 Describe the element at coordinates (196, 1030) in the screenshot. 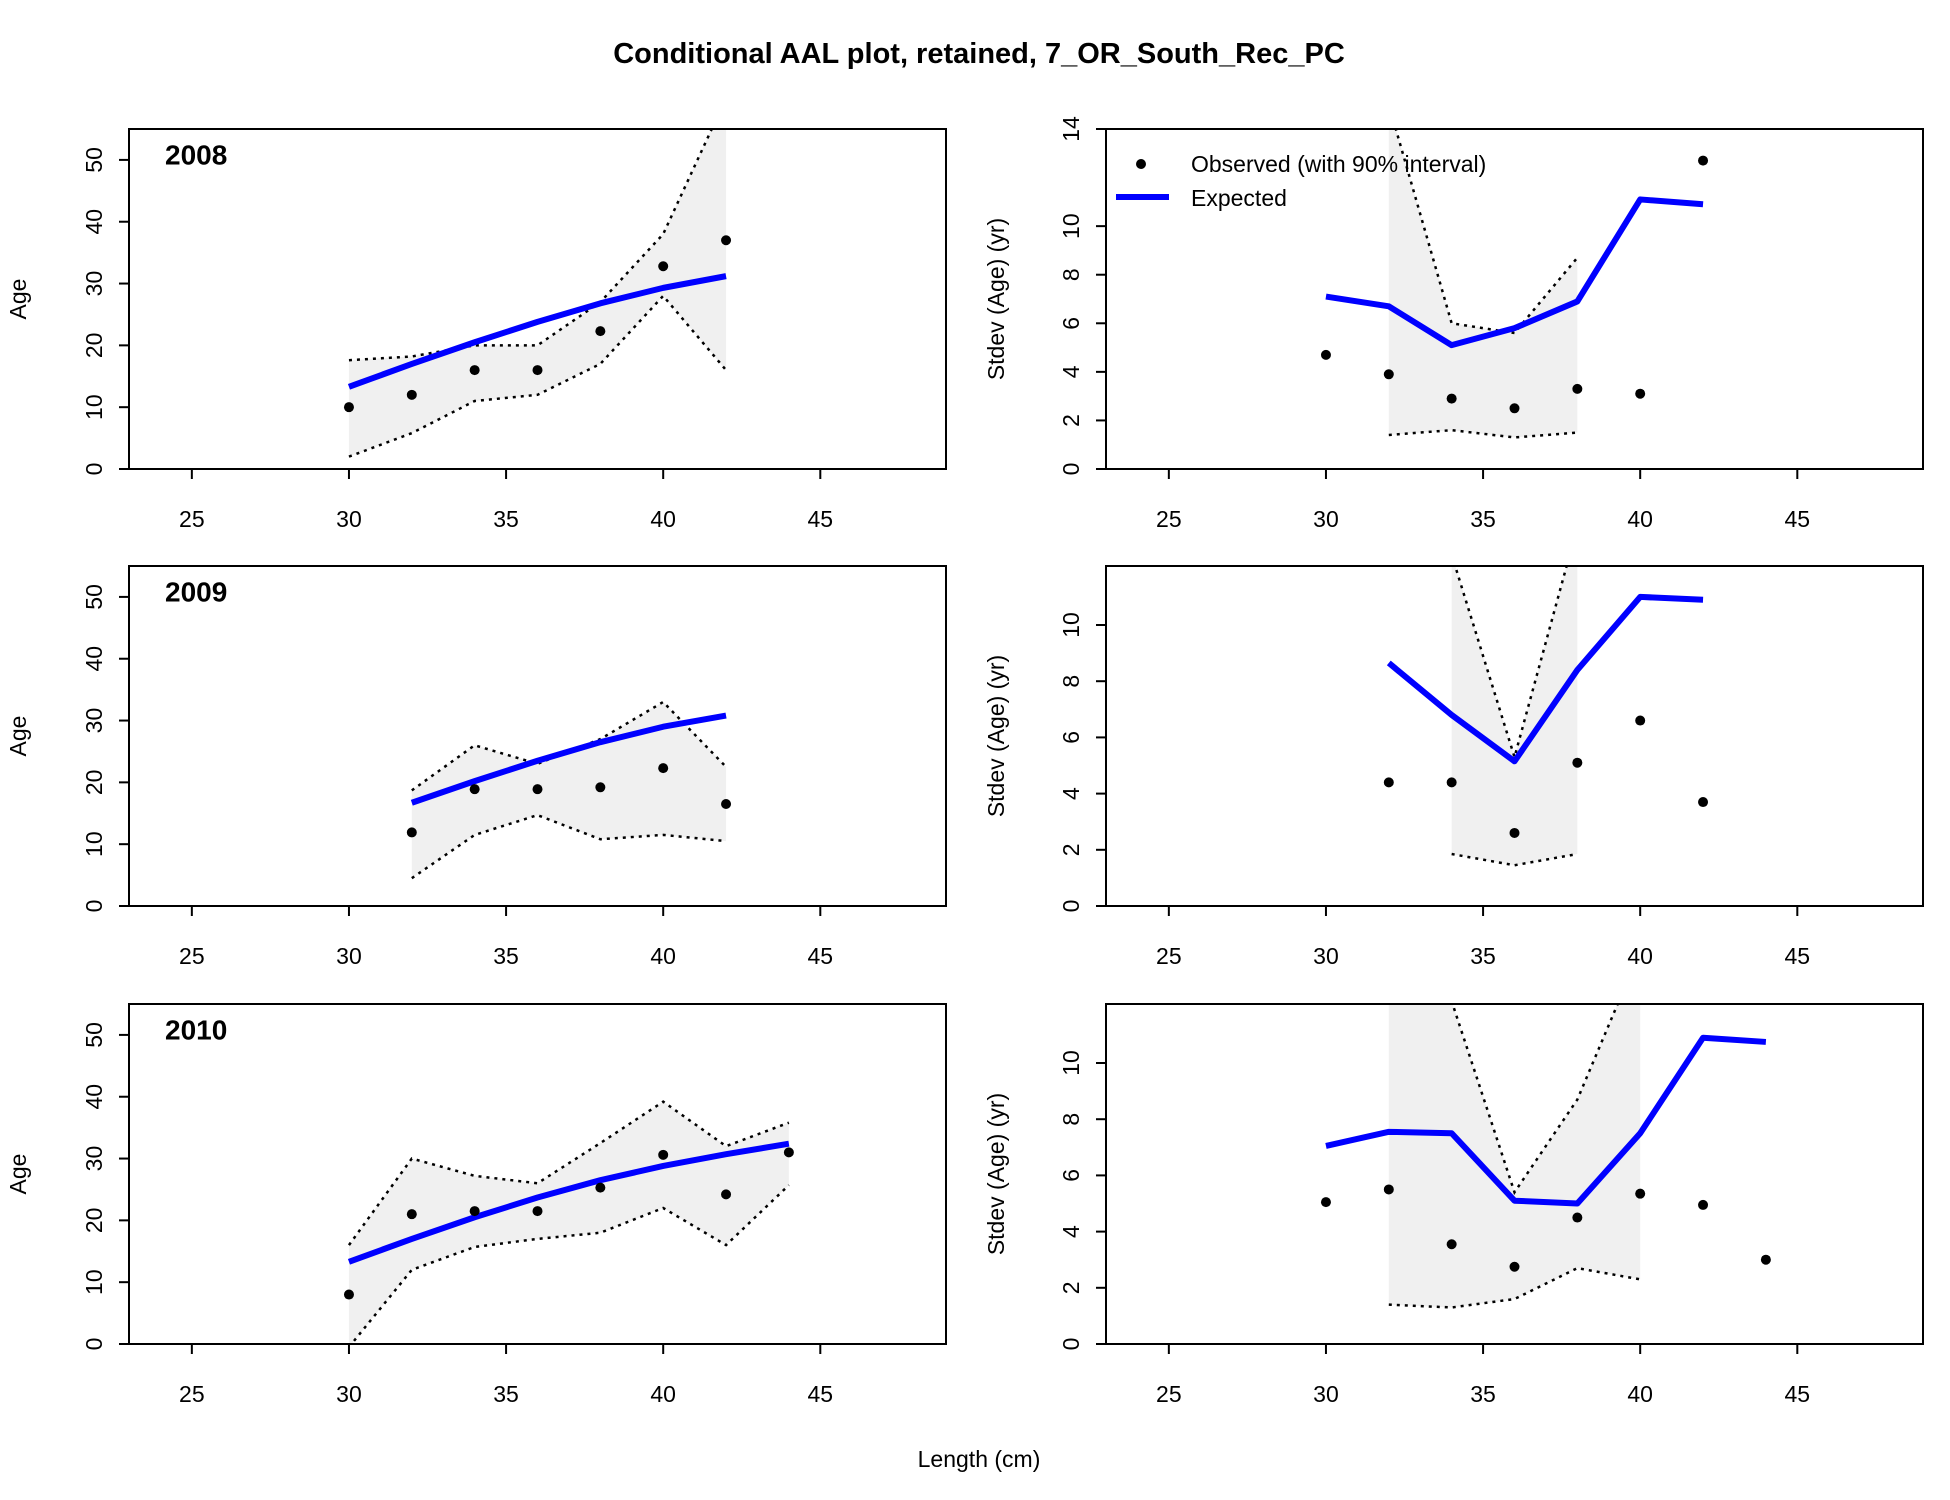

I see `panel-label: 2010` at that location.